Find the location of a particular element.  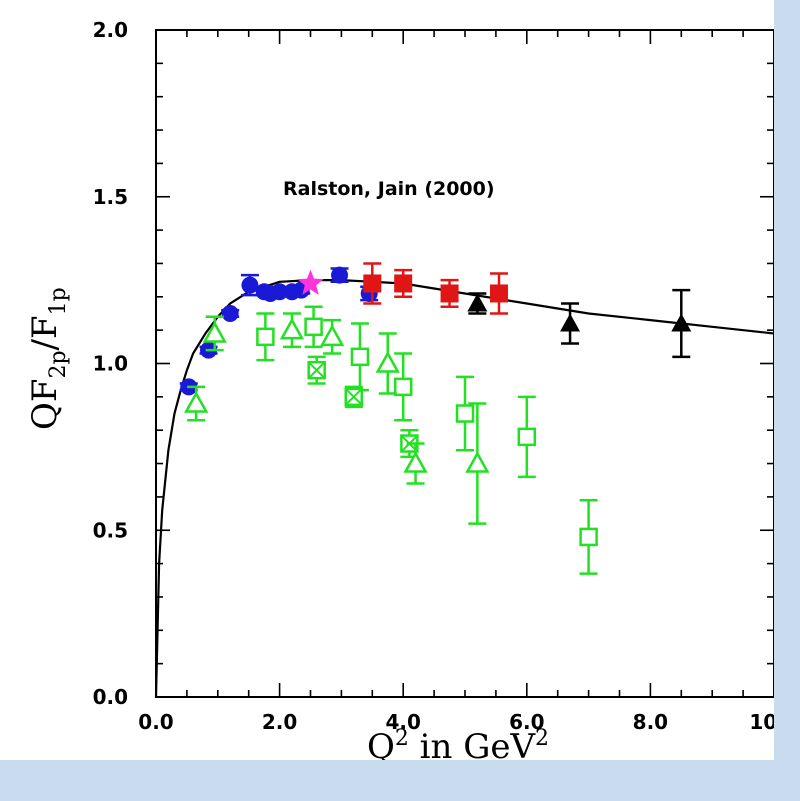

y-tick-label: 1.0 is located at coordinates (110, 364).